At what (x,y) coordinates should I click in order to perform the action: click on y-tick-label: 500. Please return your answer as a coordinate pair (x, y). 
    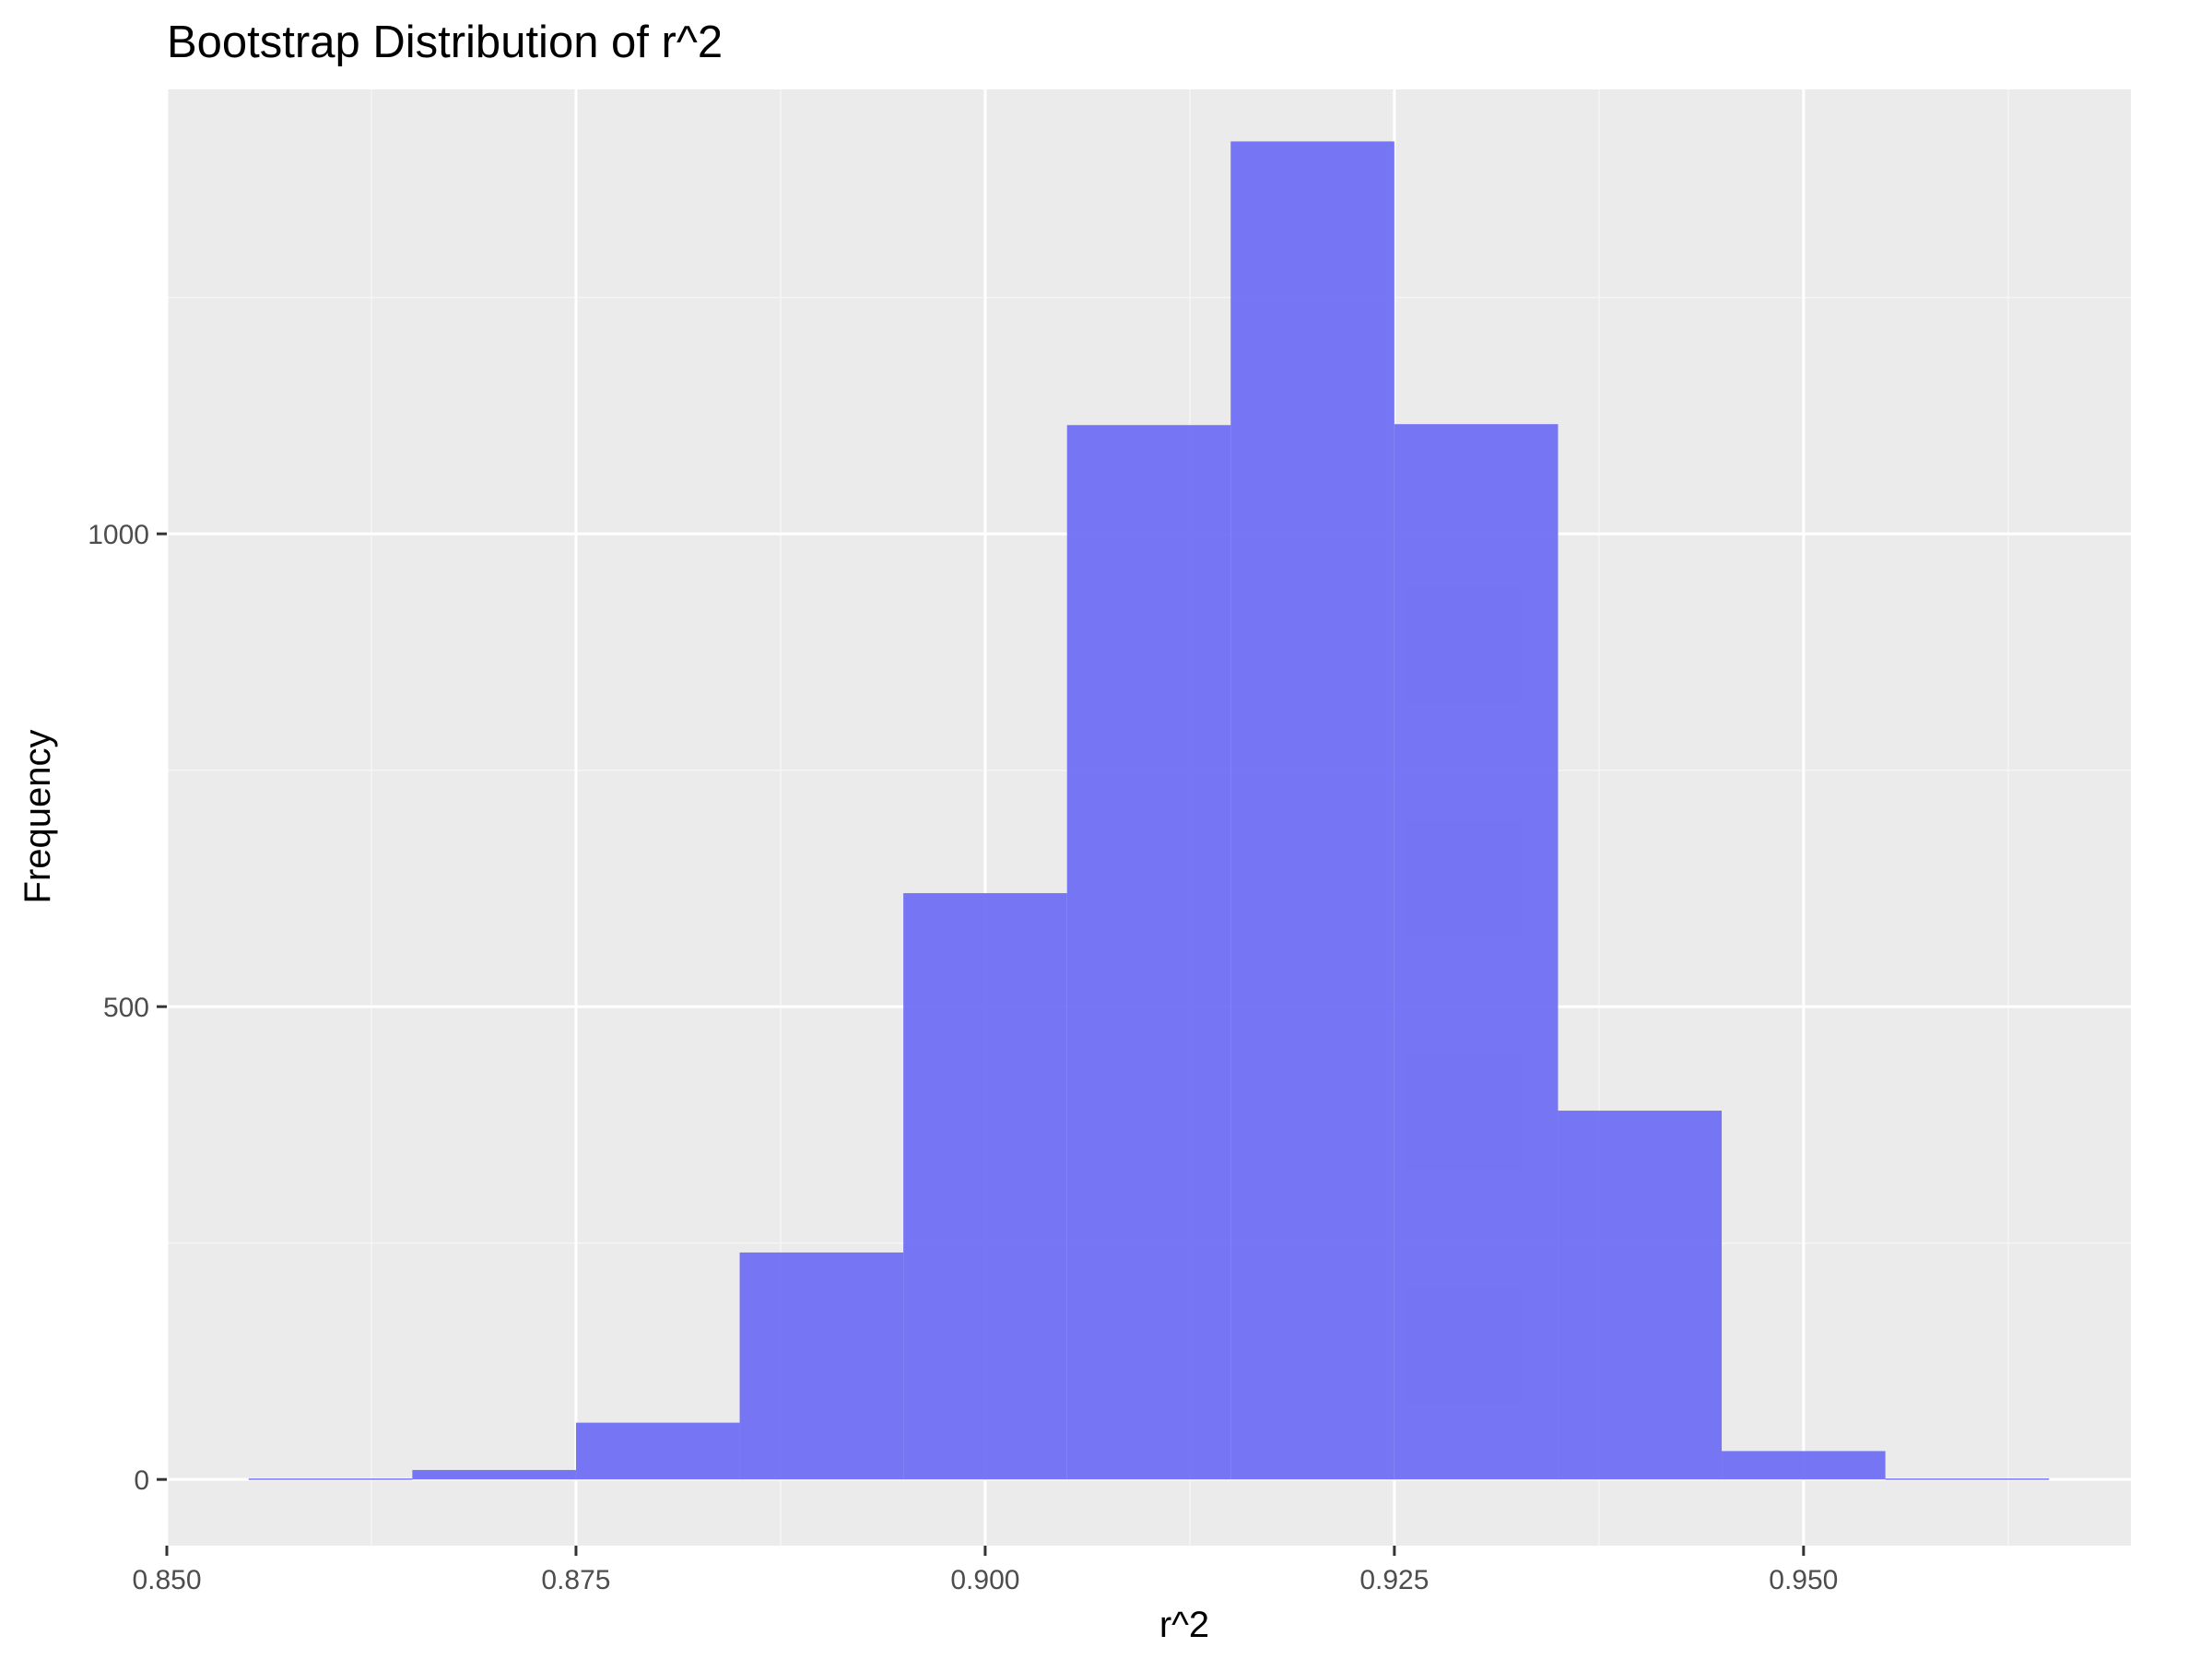
    Looking at the image, I should click on (126, 1008).